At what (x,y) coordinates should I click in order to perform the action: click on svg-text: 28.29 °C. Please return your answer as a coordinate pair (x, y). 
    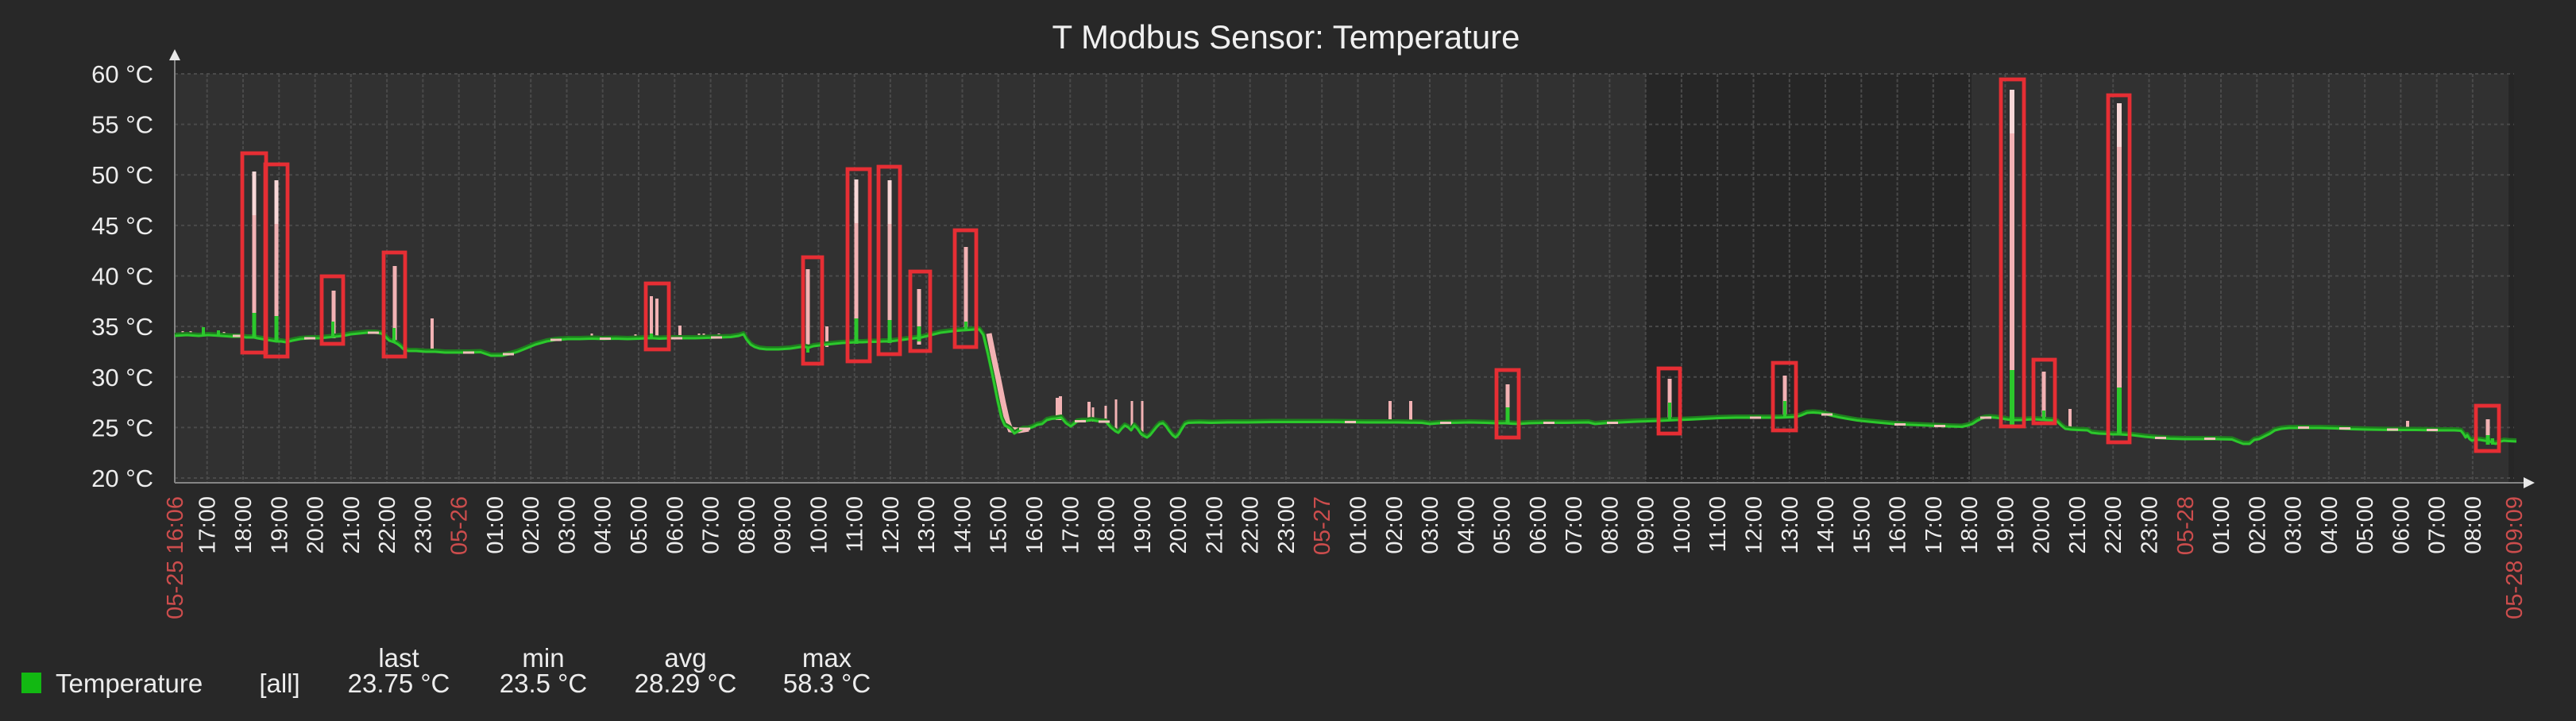
    Looking at the image, I should click on (686, 684).